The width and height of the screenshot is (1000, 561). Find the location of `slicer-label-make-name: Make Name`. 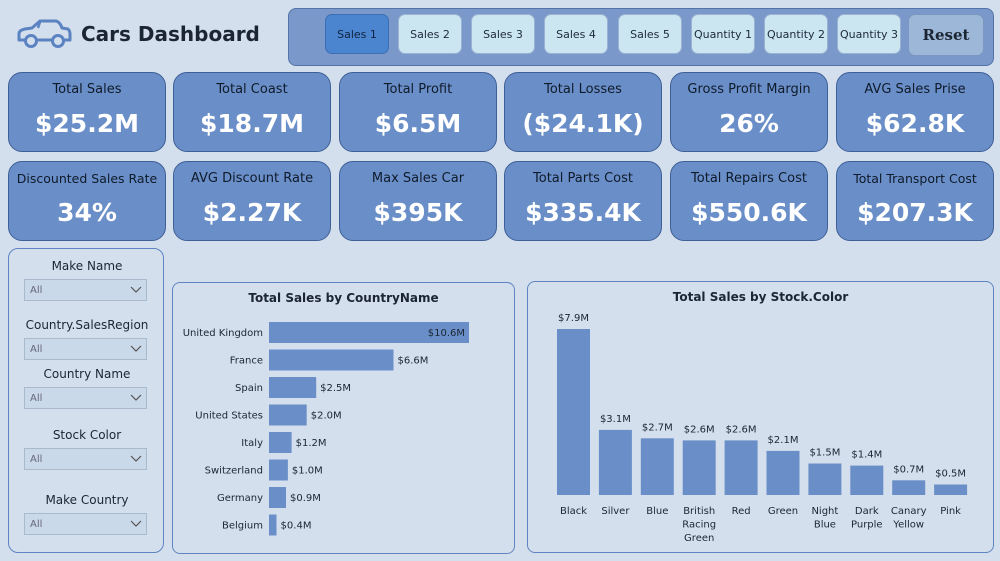

slicer-label-make-name: Make Name is located at coordinates (87, 266).